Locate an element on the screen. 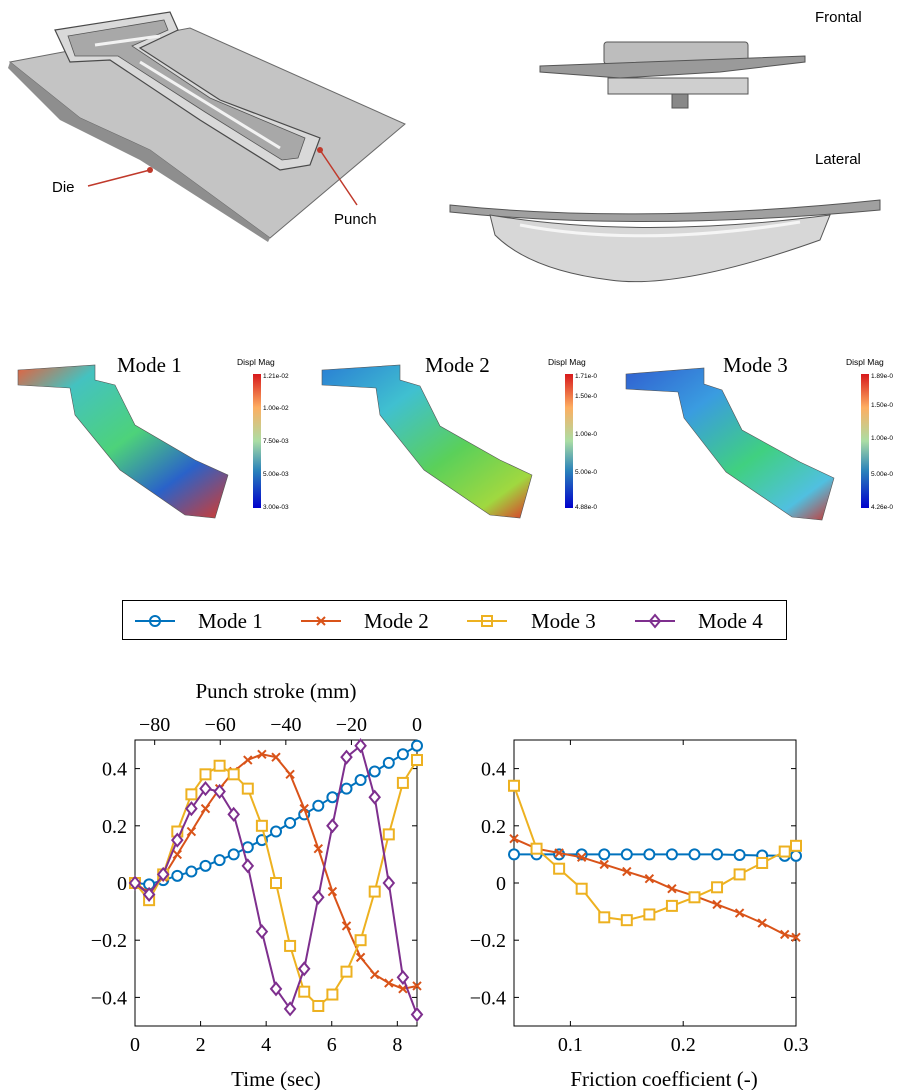 Image resolution: width=899 pixels, height=1090 pixels. frontal-label: Frontal is located at coordinates (838, 17).